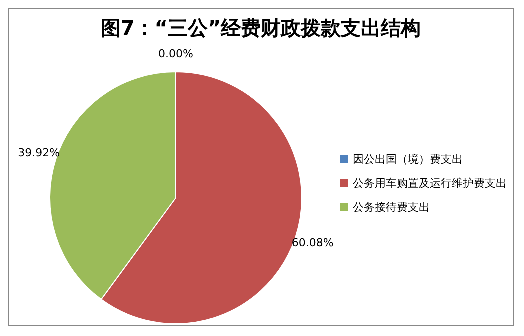 Image resolution: width=524 pixels, height=336 pixels. I want to click on data-label: 60.08%, so click(313, 243).